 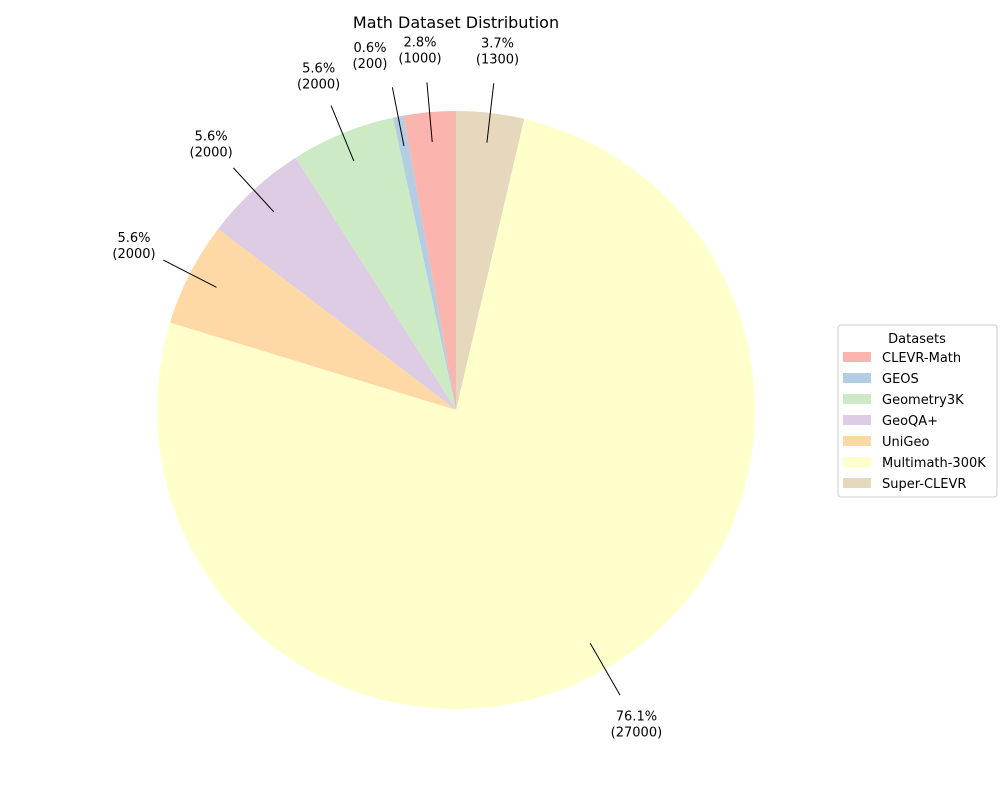 What do you see at coordinates (419, 51) in the screenshot?
I see `slice-label: 2.8% (1000)` at bounding box center [419, 51].